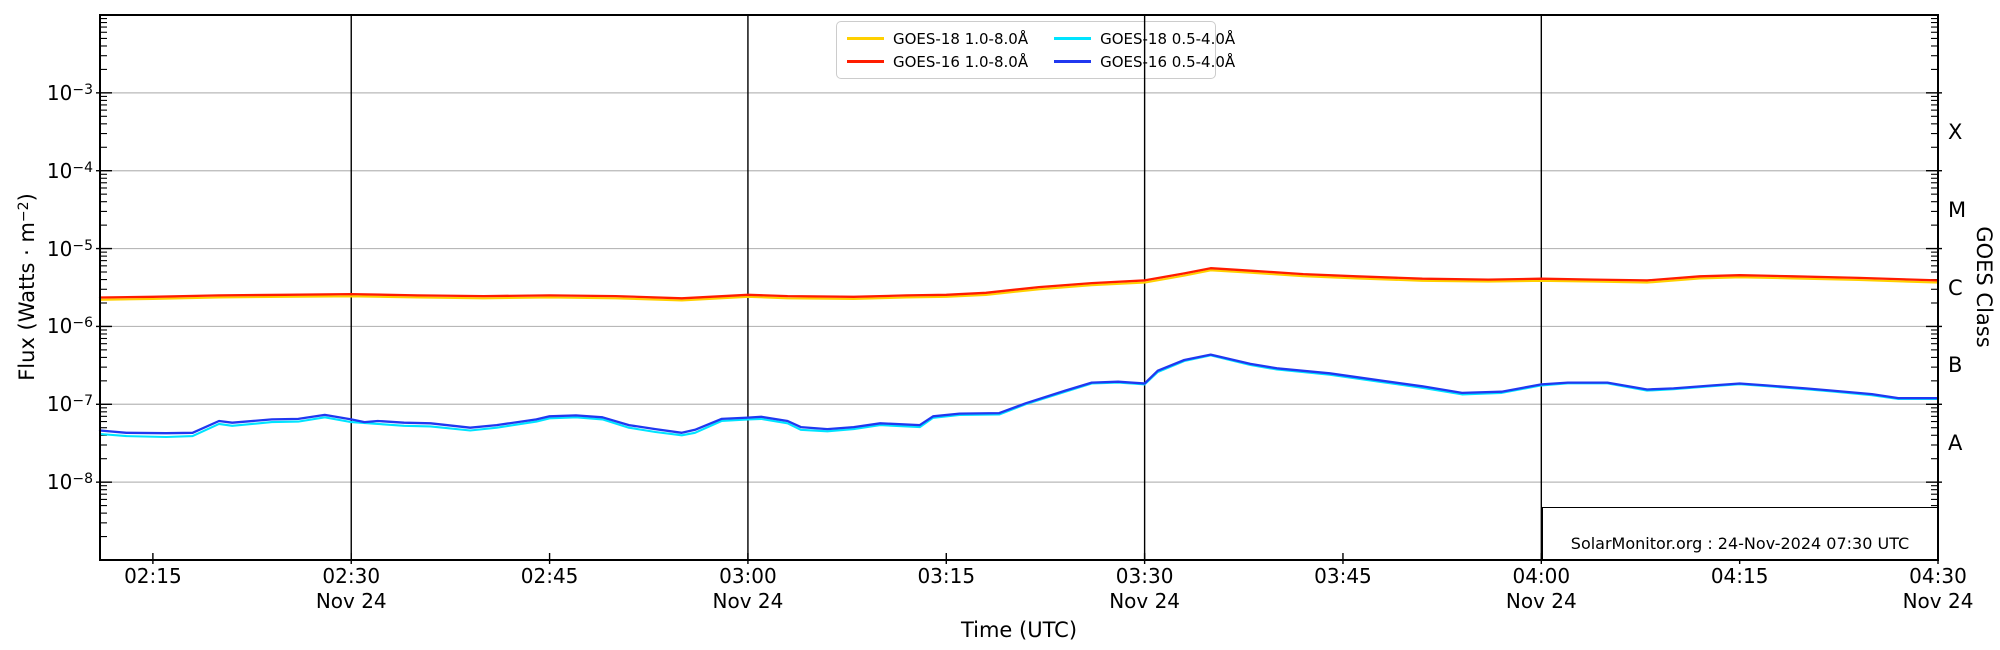 Image resolution: width=2000 pixels, height=650 pixels. What do you see at coordinates (1955, 287) in the screenshot?
I see `goes-class-label: C` at bounding box center [1955, 287].